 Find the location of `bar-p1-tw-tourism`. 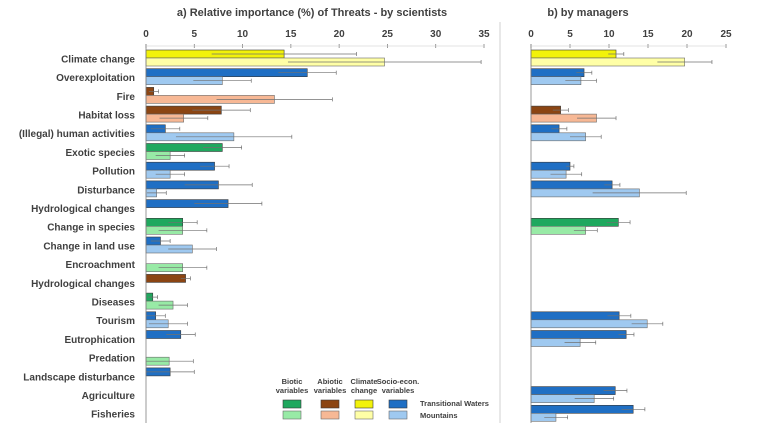

bar-p1-tw-tourism is located at coordinates (575, 316).